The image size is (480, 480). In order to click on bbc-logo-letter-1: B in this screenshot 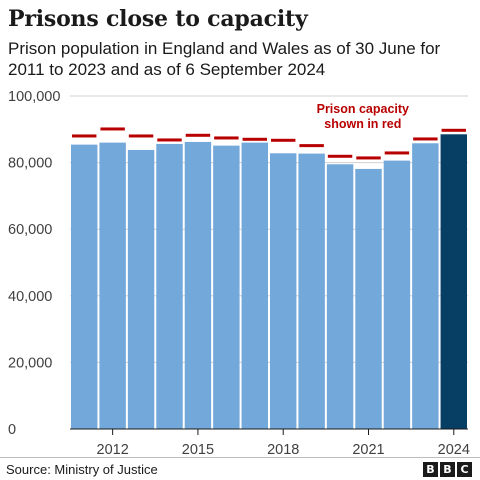, I will do `click(430, 469)`.